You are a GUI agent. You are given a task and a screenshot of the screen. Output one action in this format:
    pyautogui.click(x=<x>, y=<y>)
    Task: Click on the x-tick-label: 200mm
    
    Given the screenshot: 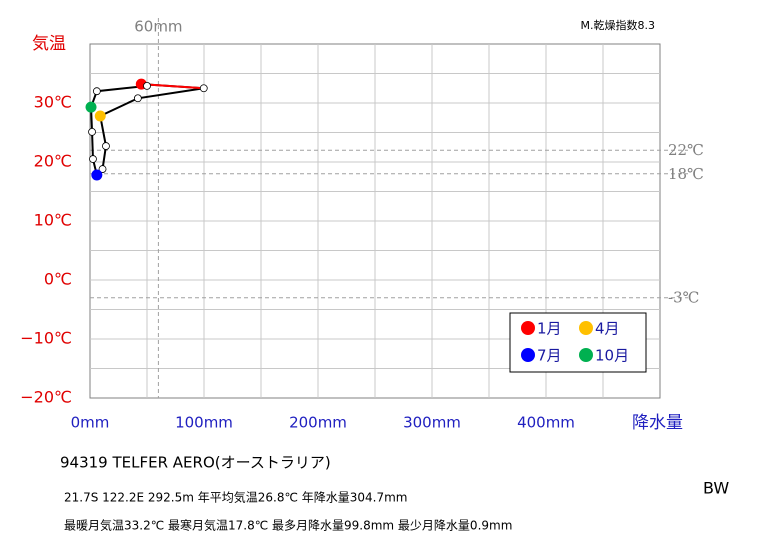 What is the action you would take?
    pyautogui.click(x=318, y=423)
    